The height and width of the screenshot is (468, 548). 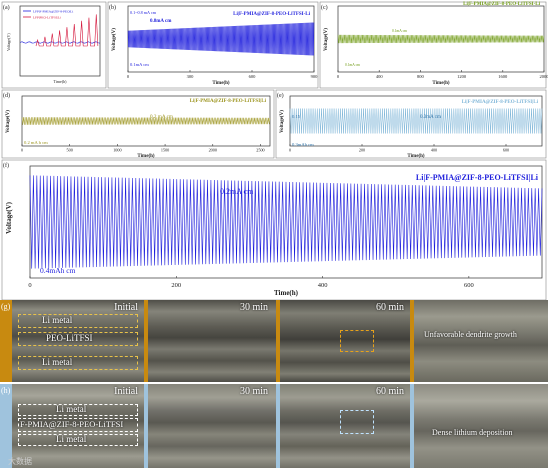 What do you see at coordinates (253, 307) in the screenshot?
I see `time-label: 30 min` at bounding box center [253, 307].